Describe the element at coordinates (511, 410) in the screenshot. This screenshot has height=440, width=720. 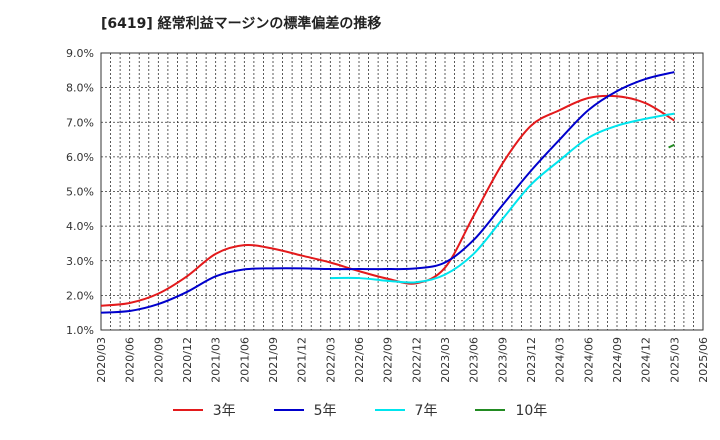
I see `legend-item: 10年` at that location.